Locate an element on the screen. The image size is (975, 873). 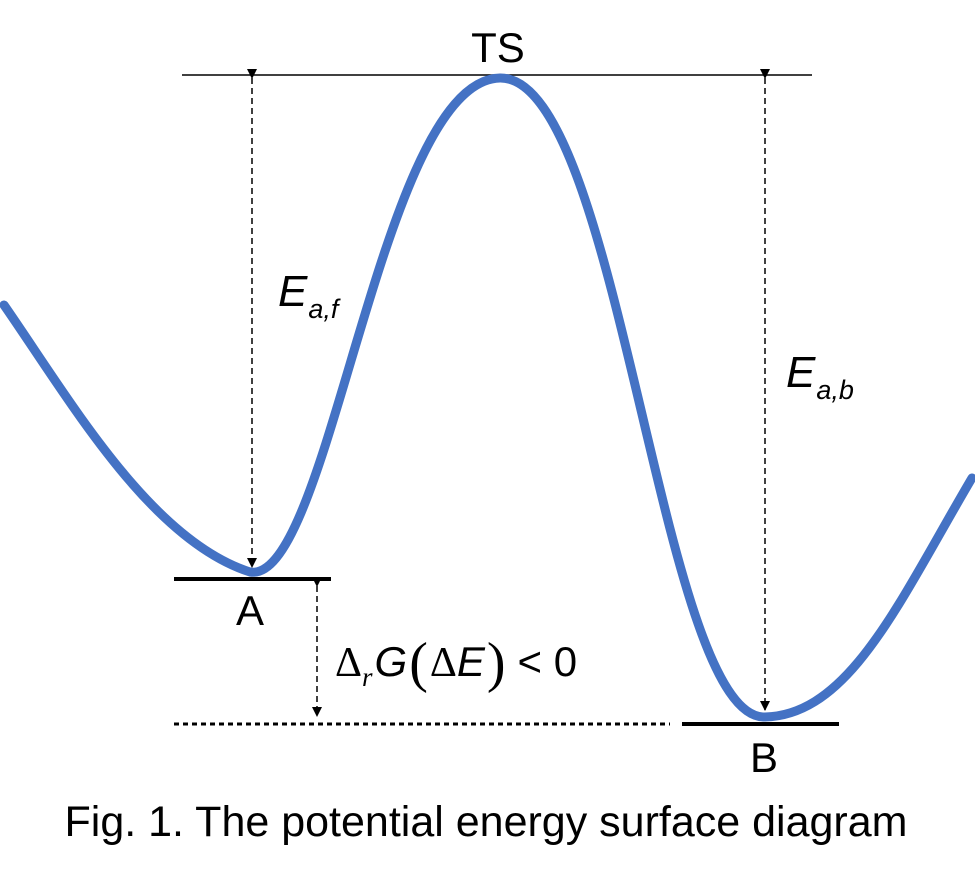
left-paren: ( is located at coordinates (418, 663).